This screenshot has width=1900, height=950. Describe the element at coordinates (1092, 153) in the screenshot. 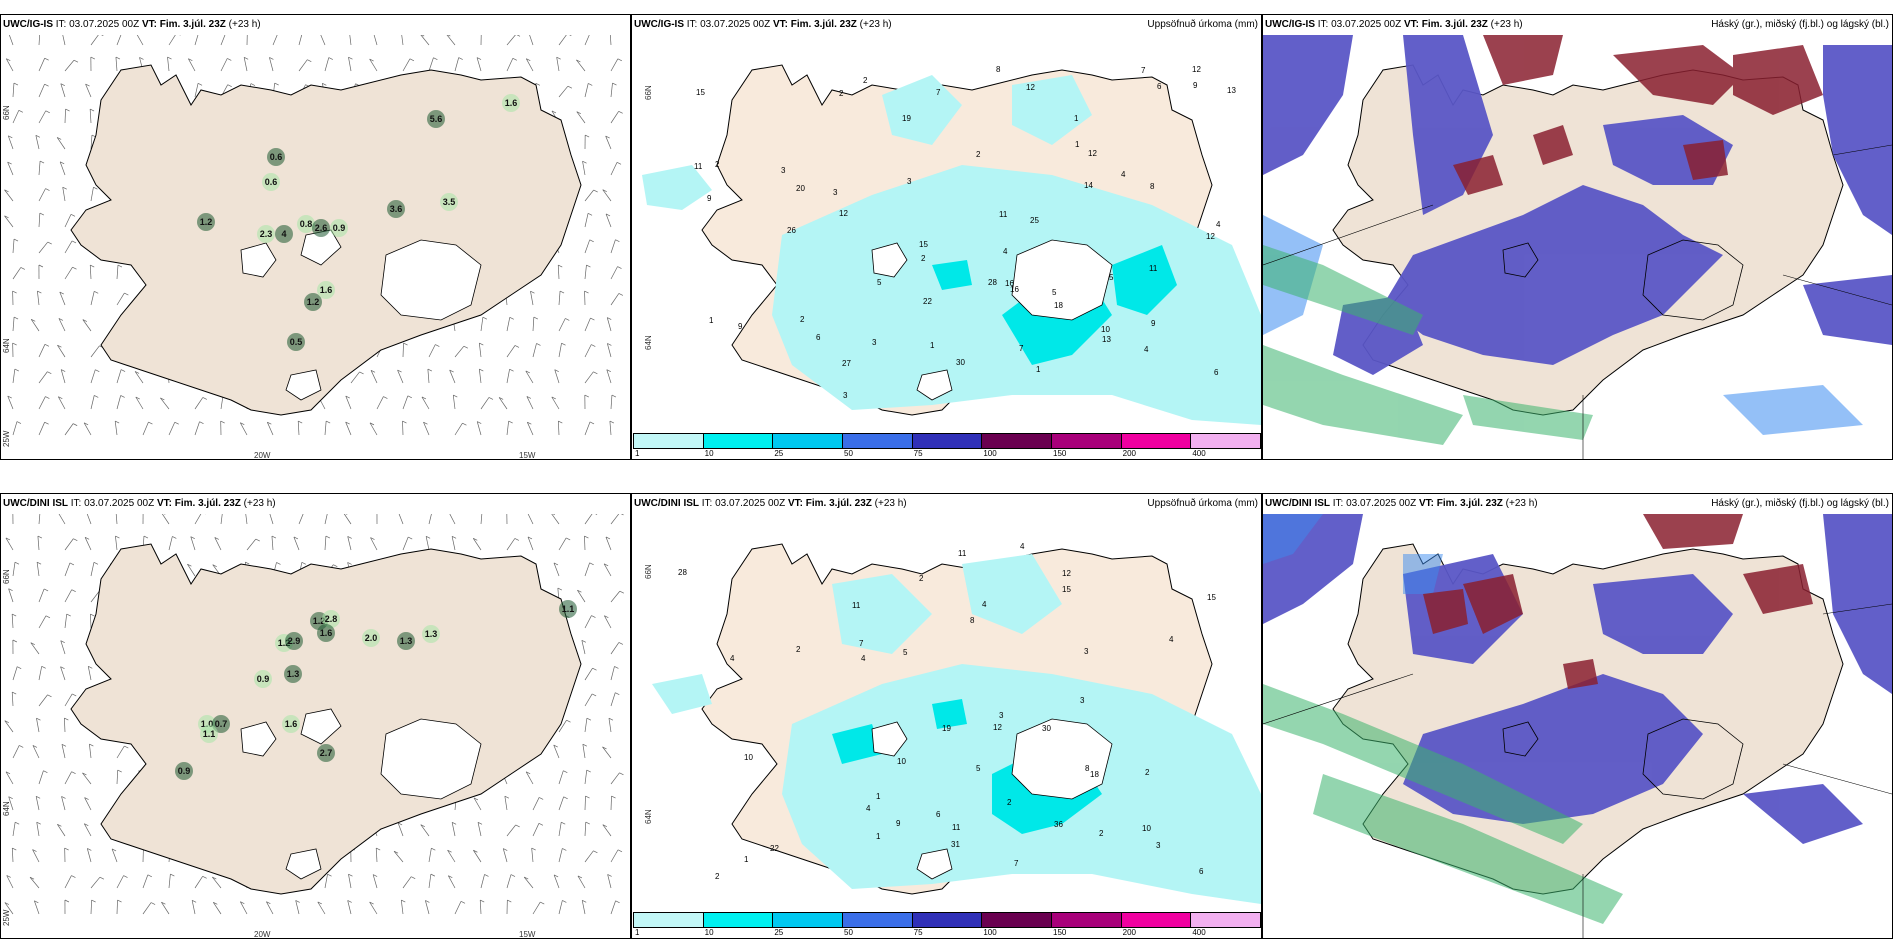

I see `precip-value: 12` at that location.